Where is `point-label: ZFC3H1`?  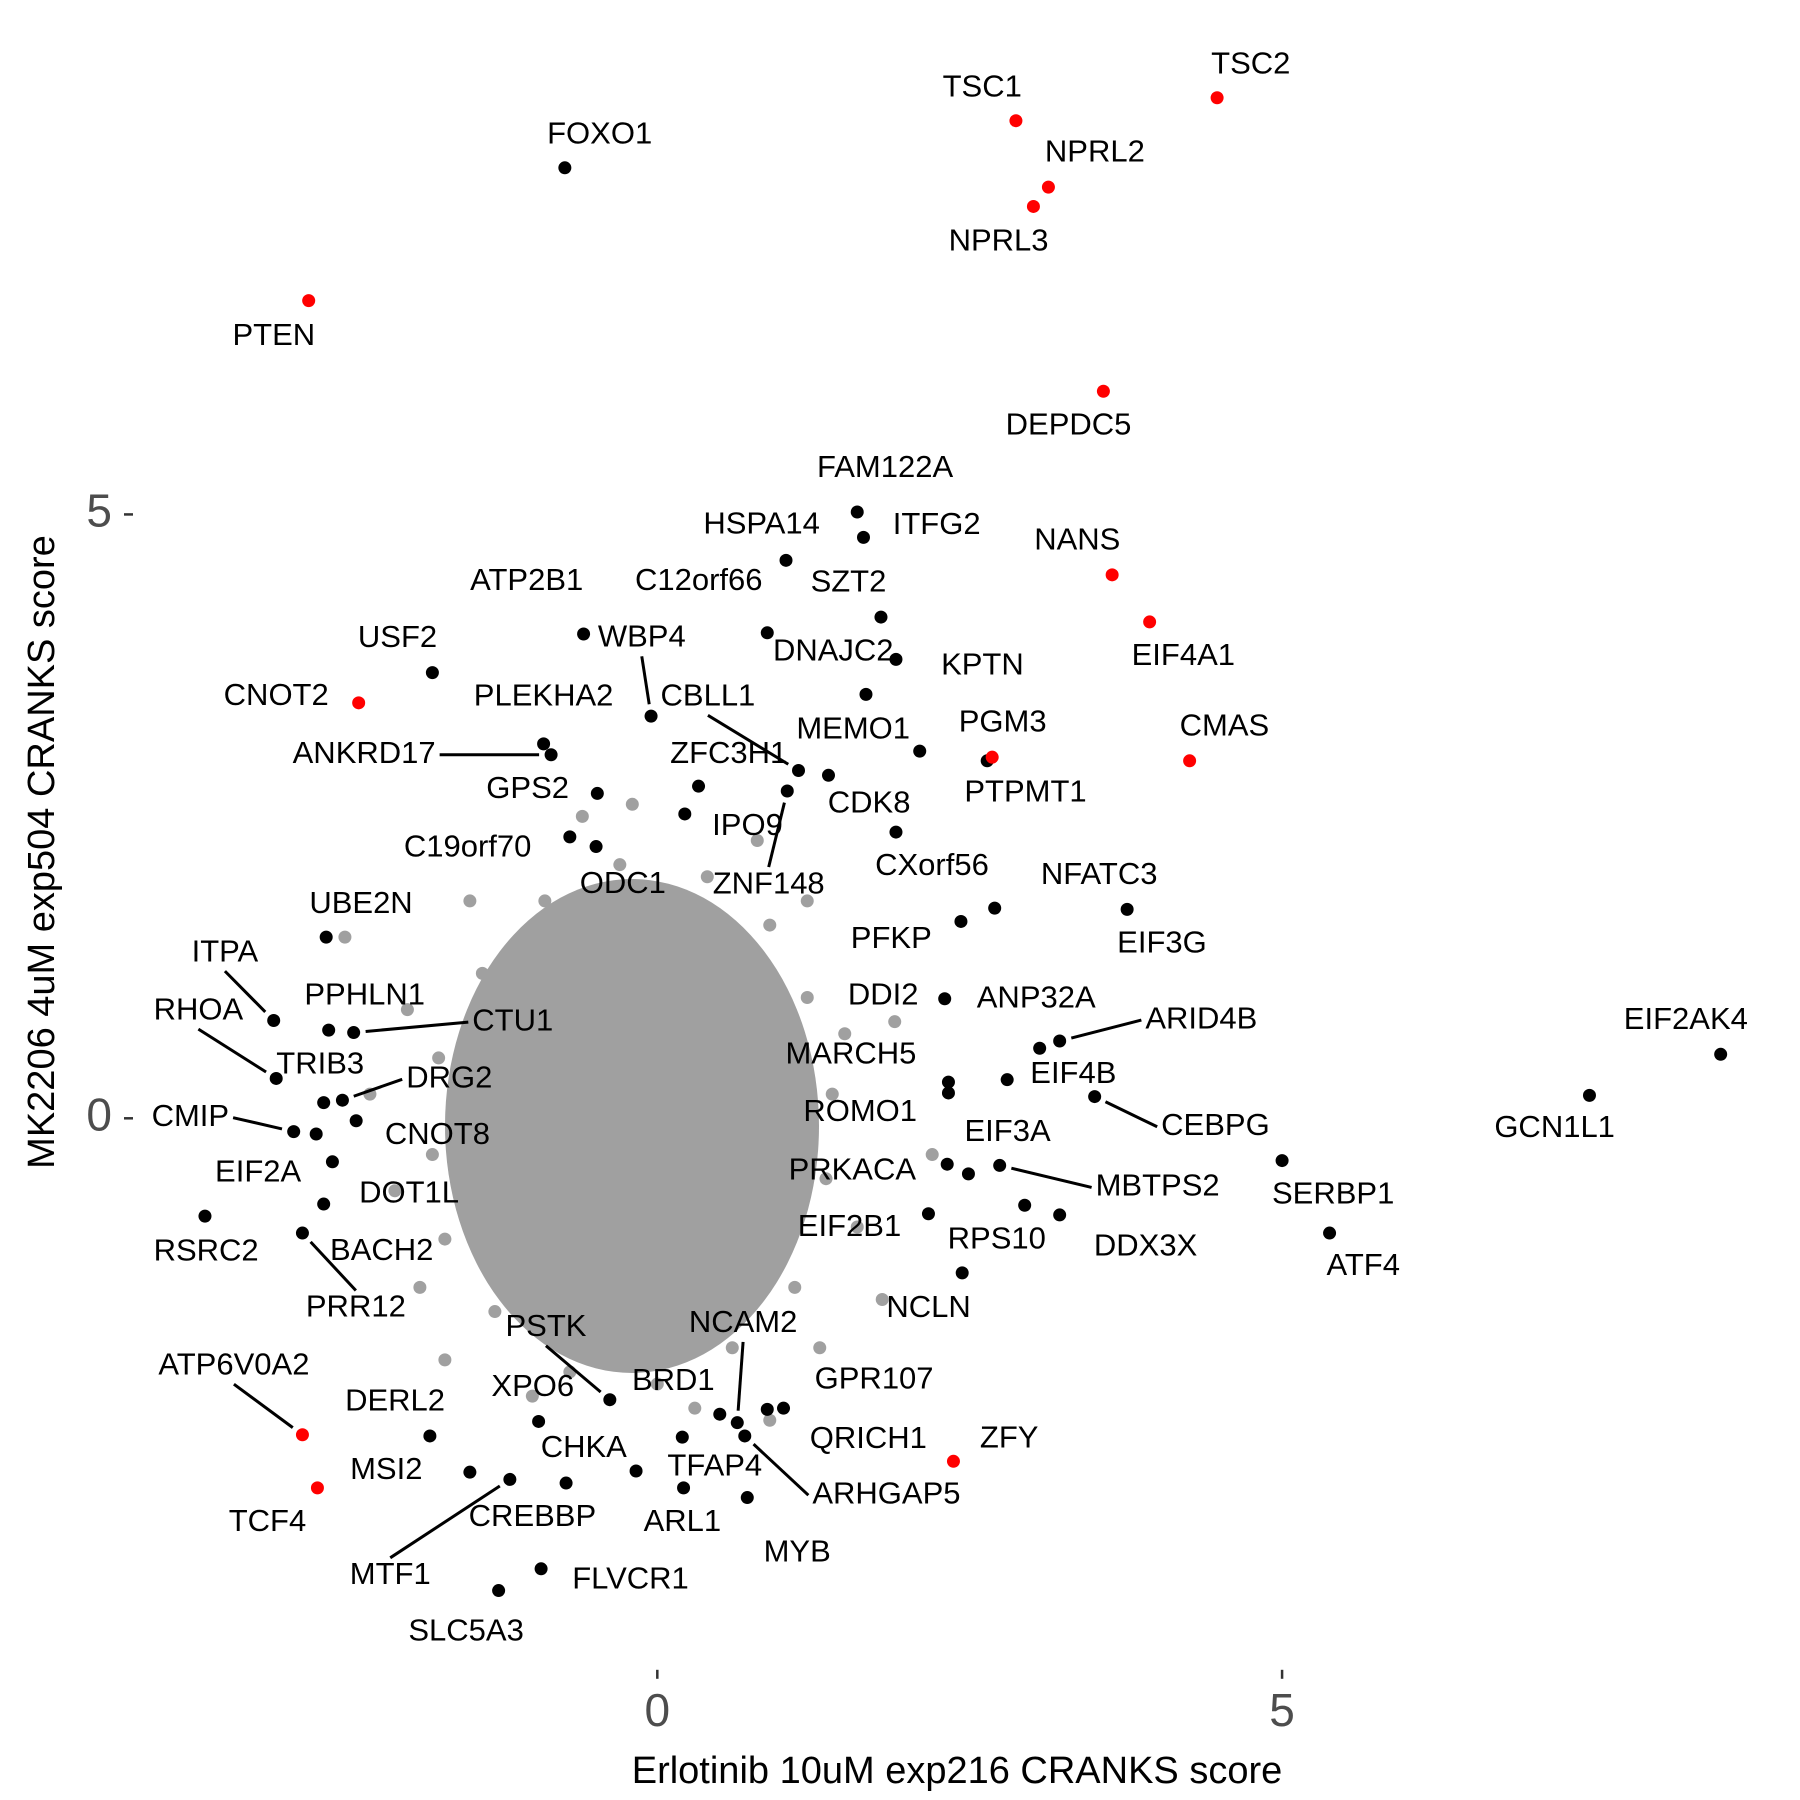 point-label: ZFC3H1 is located at coordinates (728, 752).